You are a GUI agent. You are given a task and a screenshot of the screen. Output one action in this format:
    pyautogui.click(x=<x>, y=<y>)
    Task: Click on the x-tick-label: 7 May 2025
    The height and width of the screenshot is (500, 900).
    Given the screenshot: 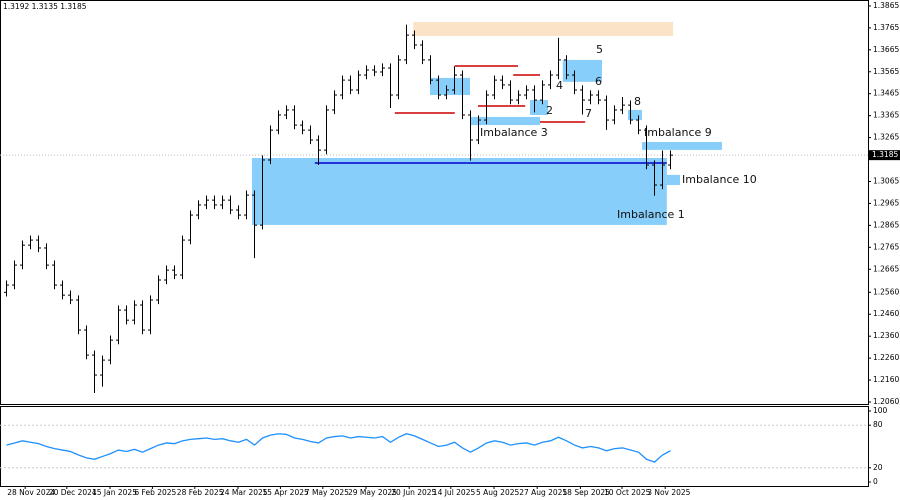 What is the action you would take?
    pyautogui.click(x=327, y=492)
    